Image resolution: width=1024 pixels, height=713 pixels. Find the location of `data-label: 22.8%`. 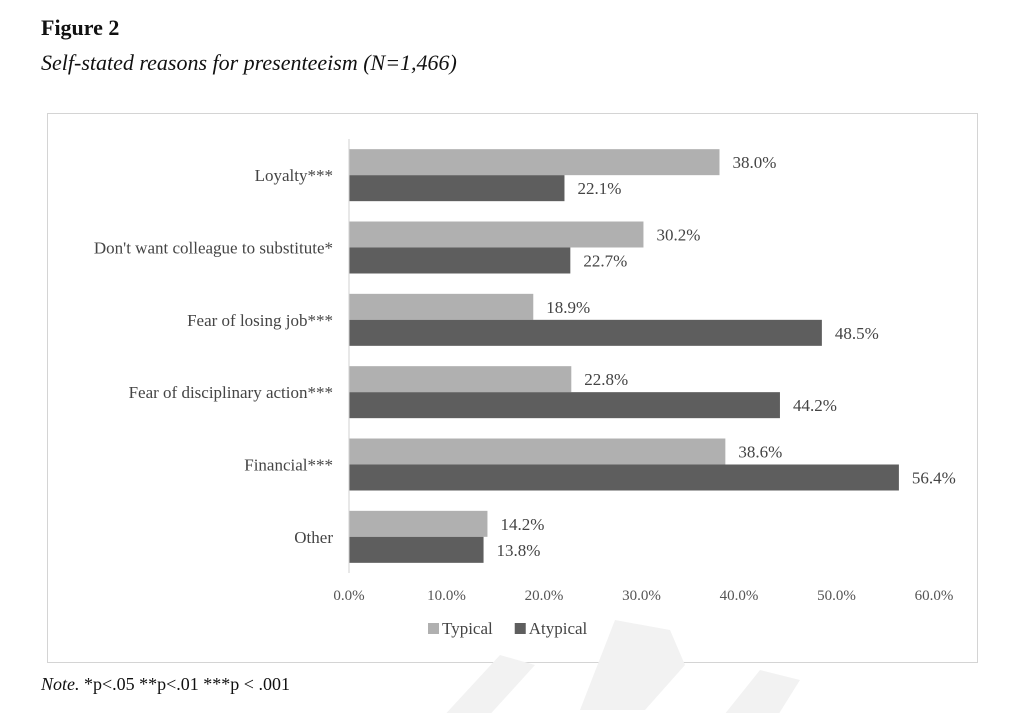

data-label: 22.8% is located at coordinates (606, 379).